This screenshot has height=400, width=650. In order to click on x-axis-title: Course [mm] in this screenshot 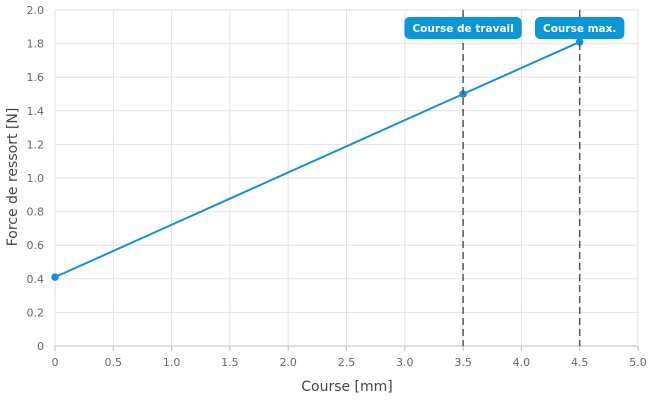, I will do `click(347, 387)`.